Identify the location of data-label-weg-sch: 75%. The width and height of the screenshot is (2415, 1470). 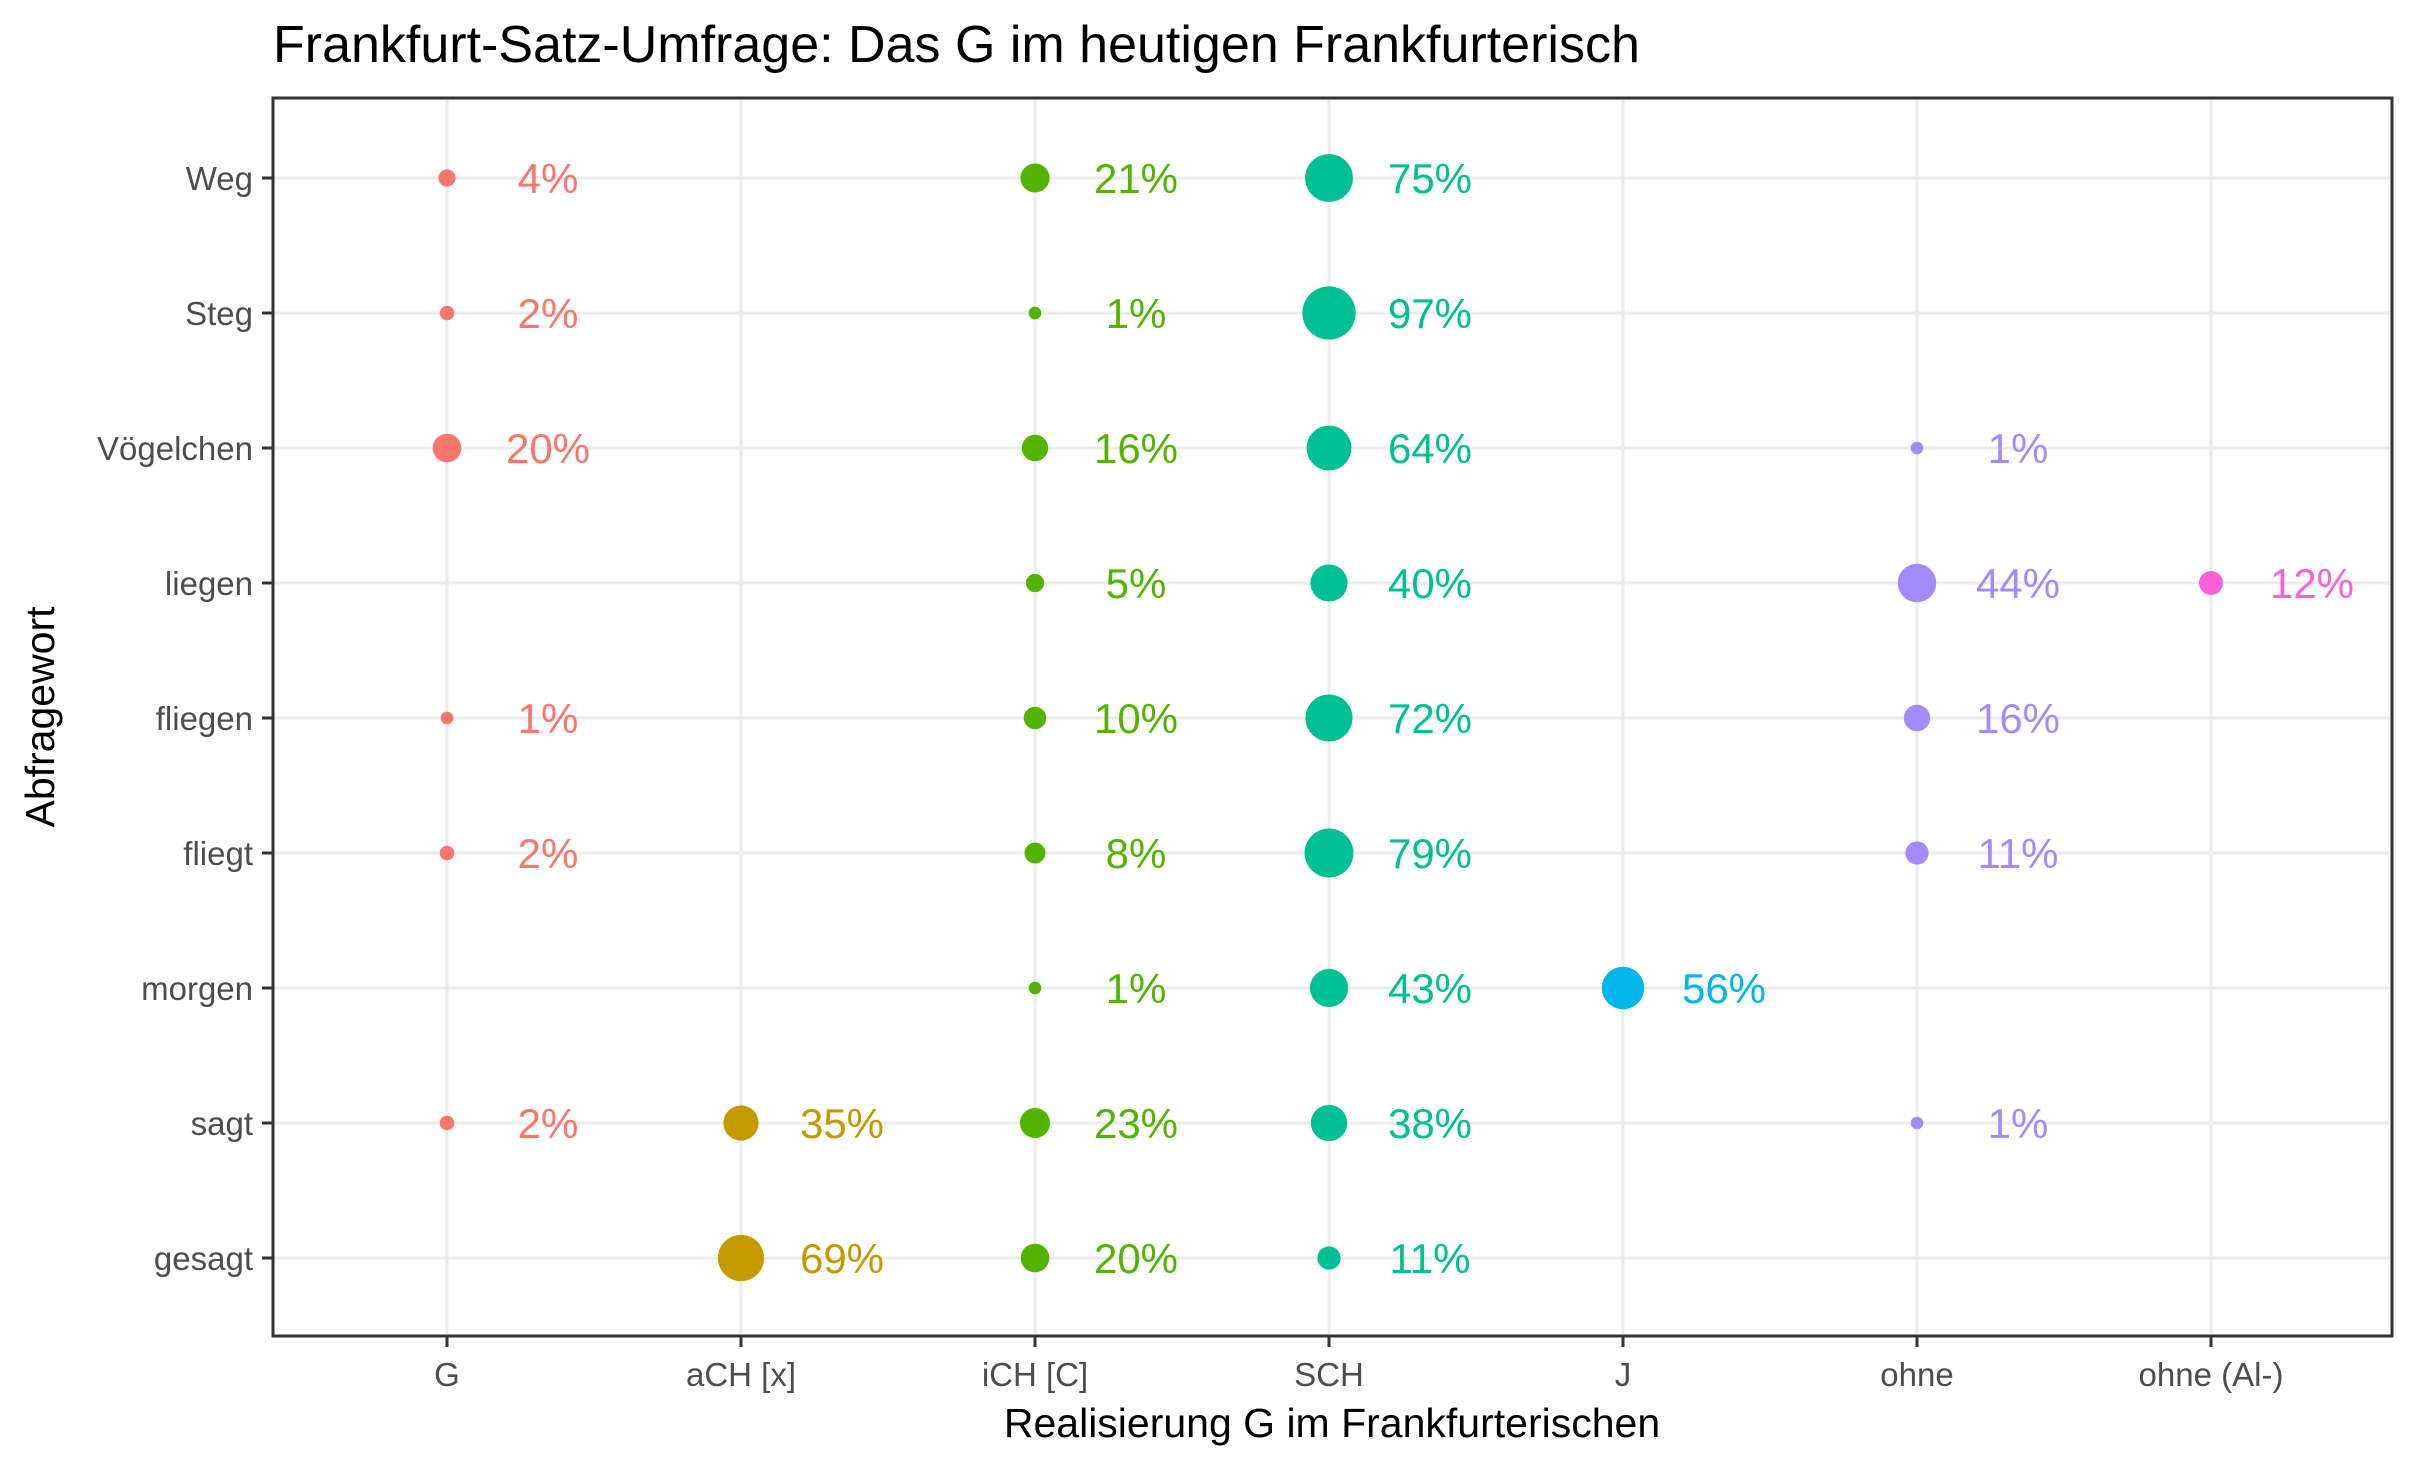
(1430, 178).